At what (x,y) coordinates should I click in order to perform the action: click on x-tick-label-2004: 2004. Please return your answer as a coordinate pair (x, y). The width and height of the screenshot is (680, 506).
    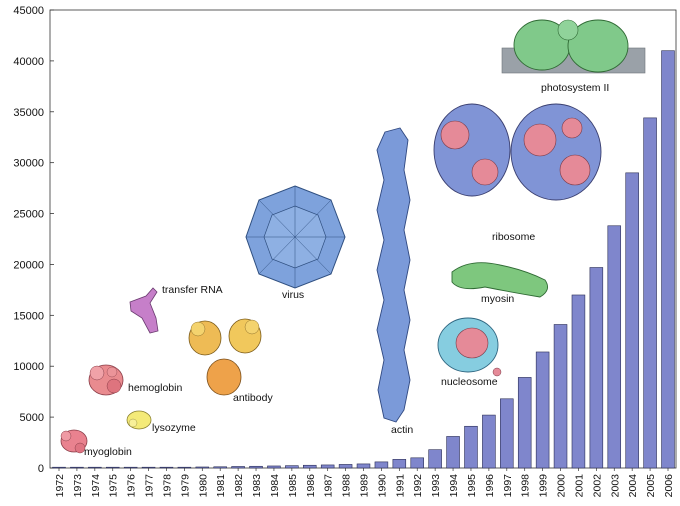
    Looking at the image, I should click on (633, 486).